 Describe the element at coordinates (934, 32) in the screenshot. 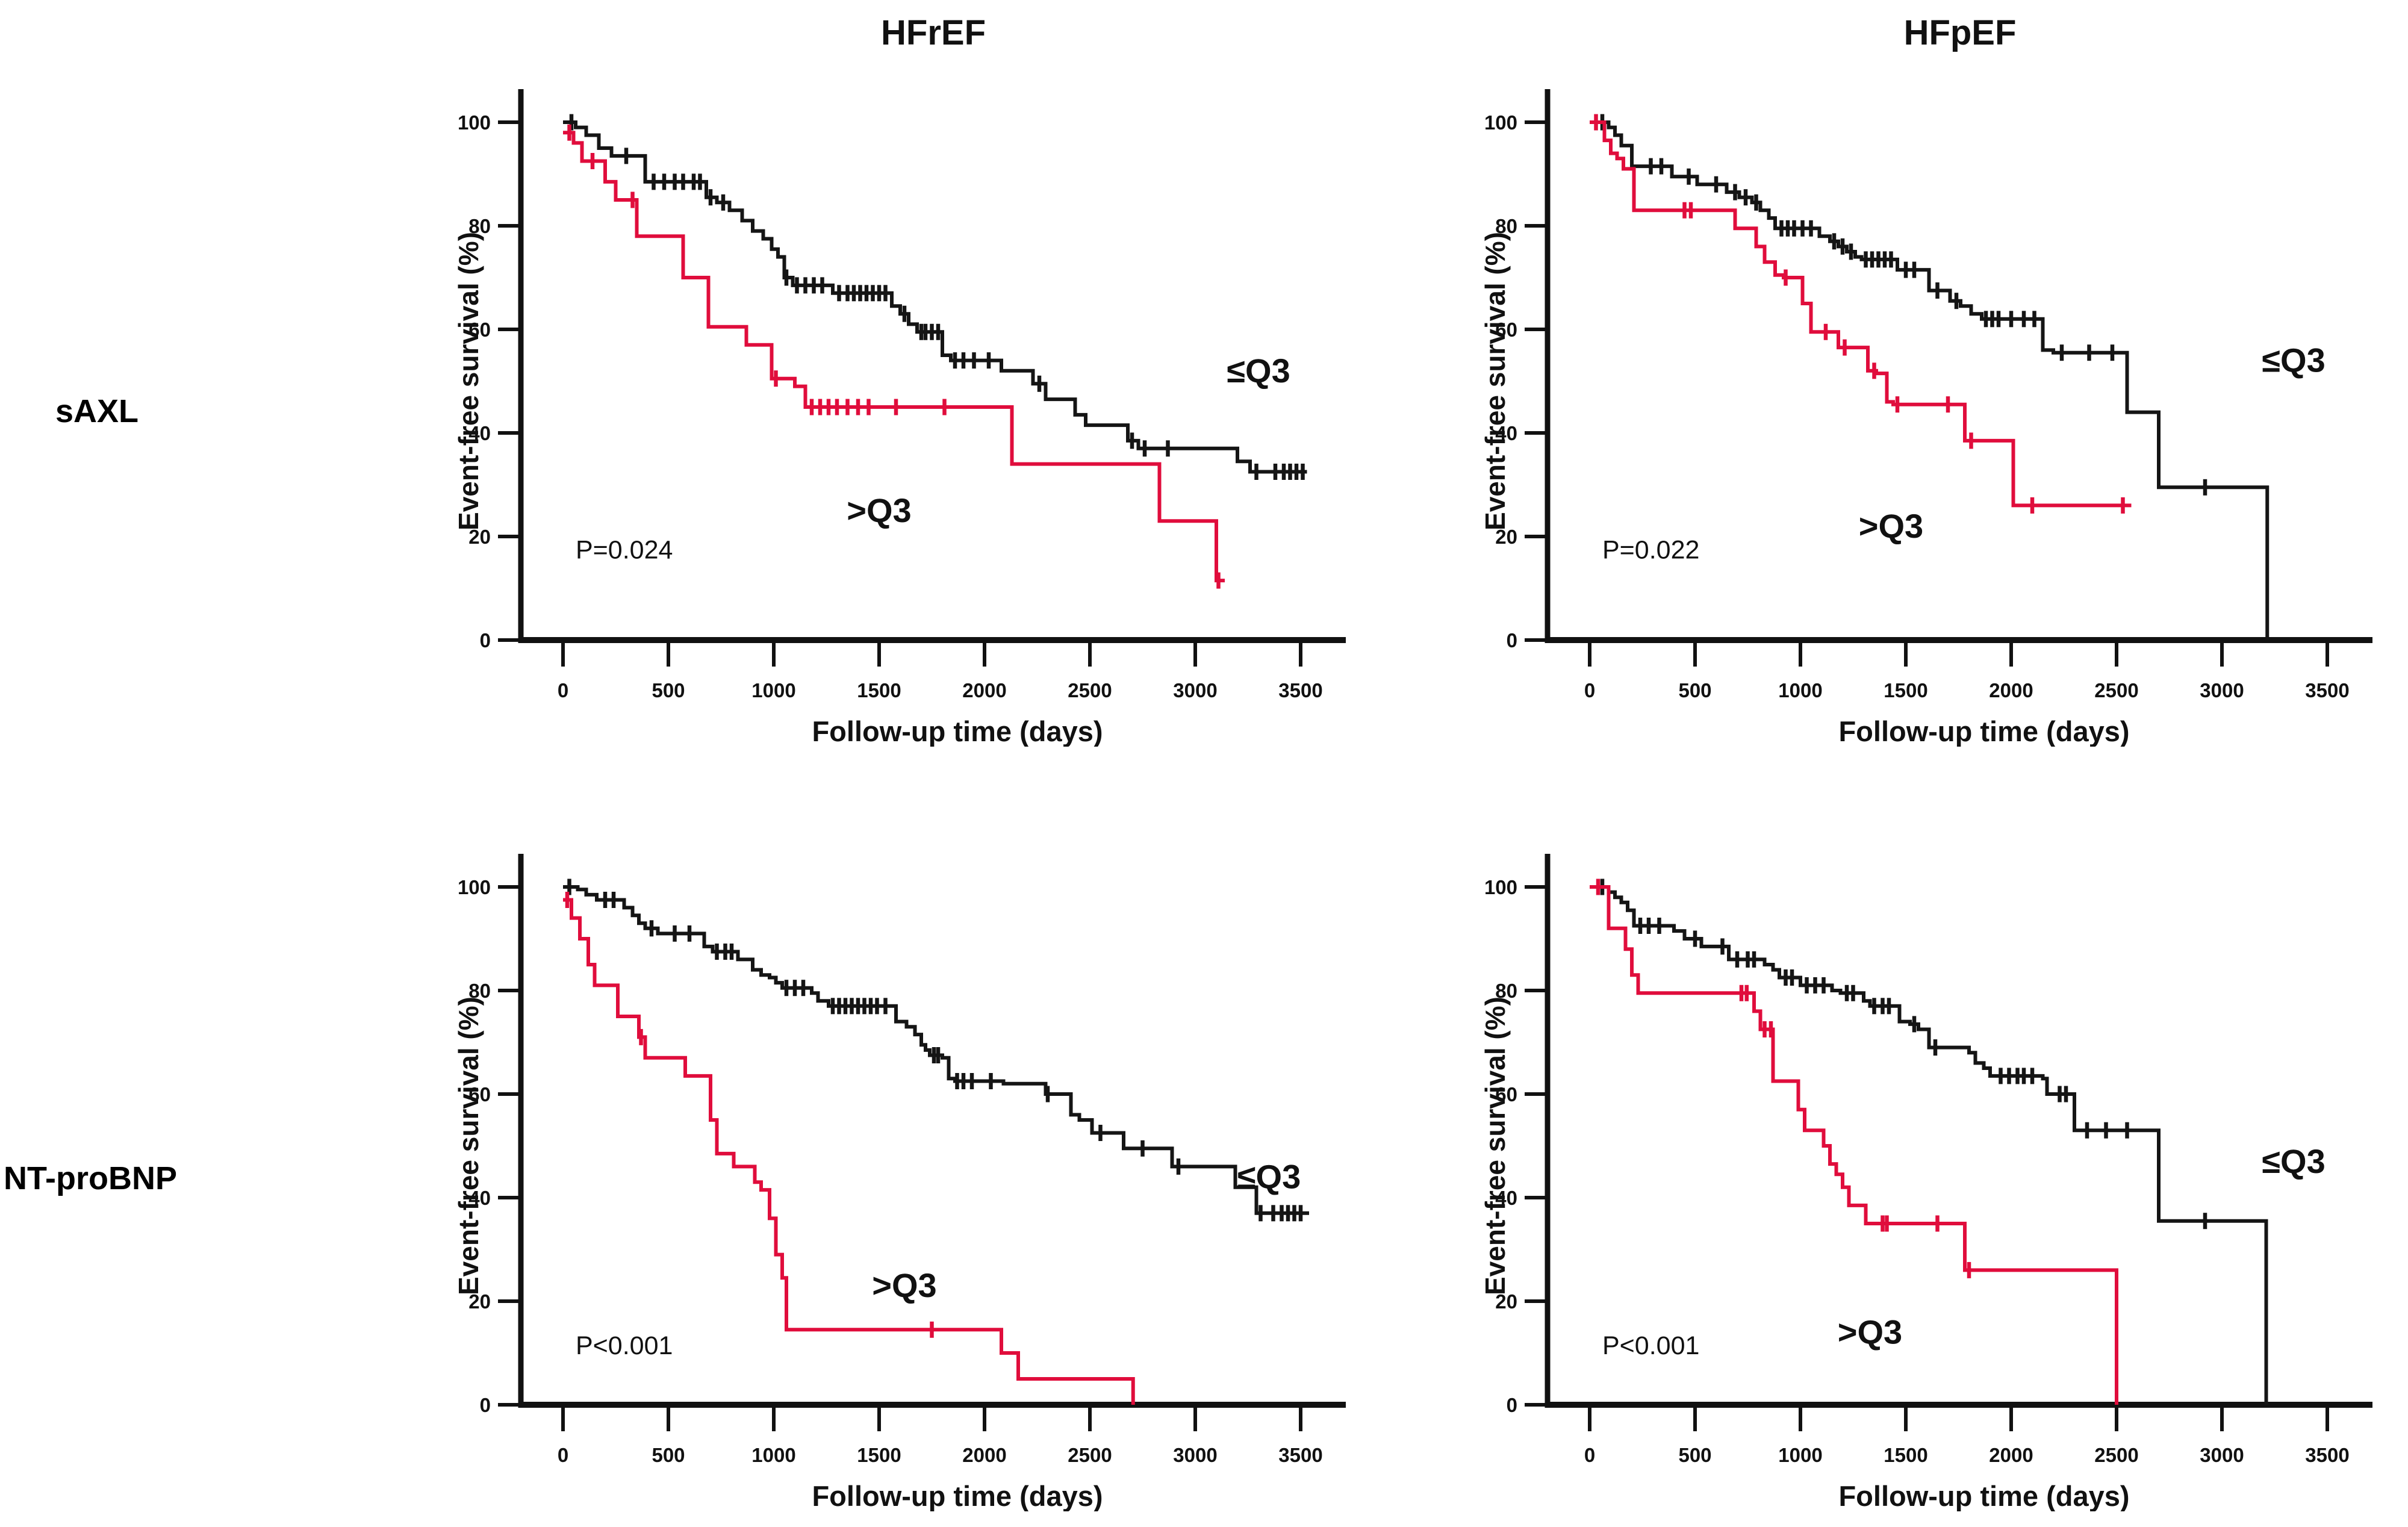

I see `chart-title: HFrEF` at that location.